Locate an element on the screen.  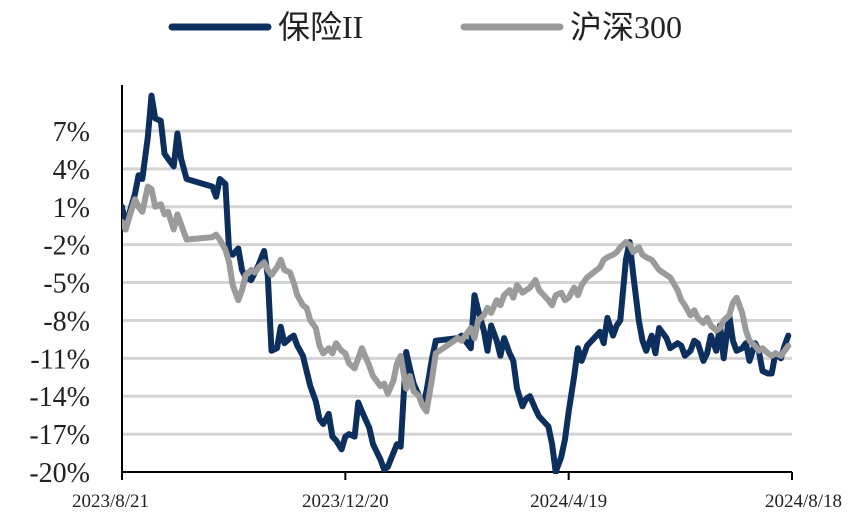
y-tick-label: 1% is located at coordinates (71, 208).